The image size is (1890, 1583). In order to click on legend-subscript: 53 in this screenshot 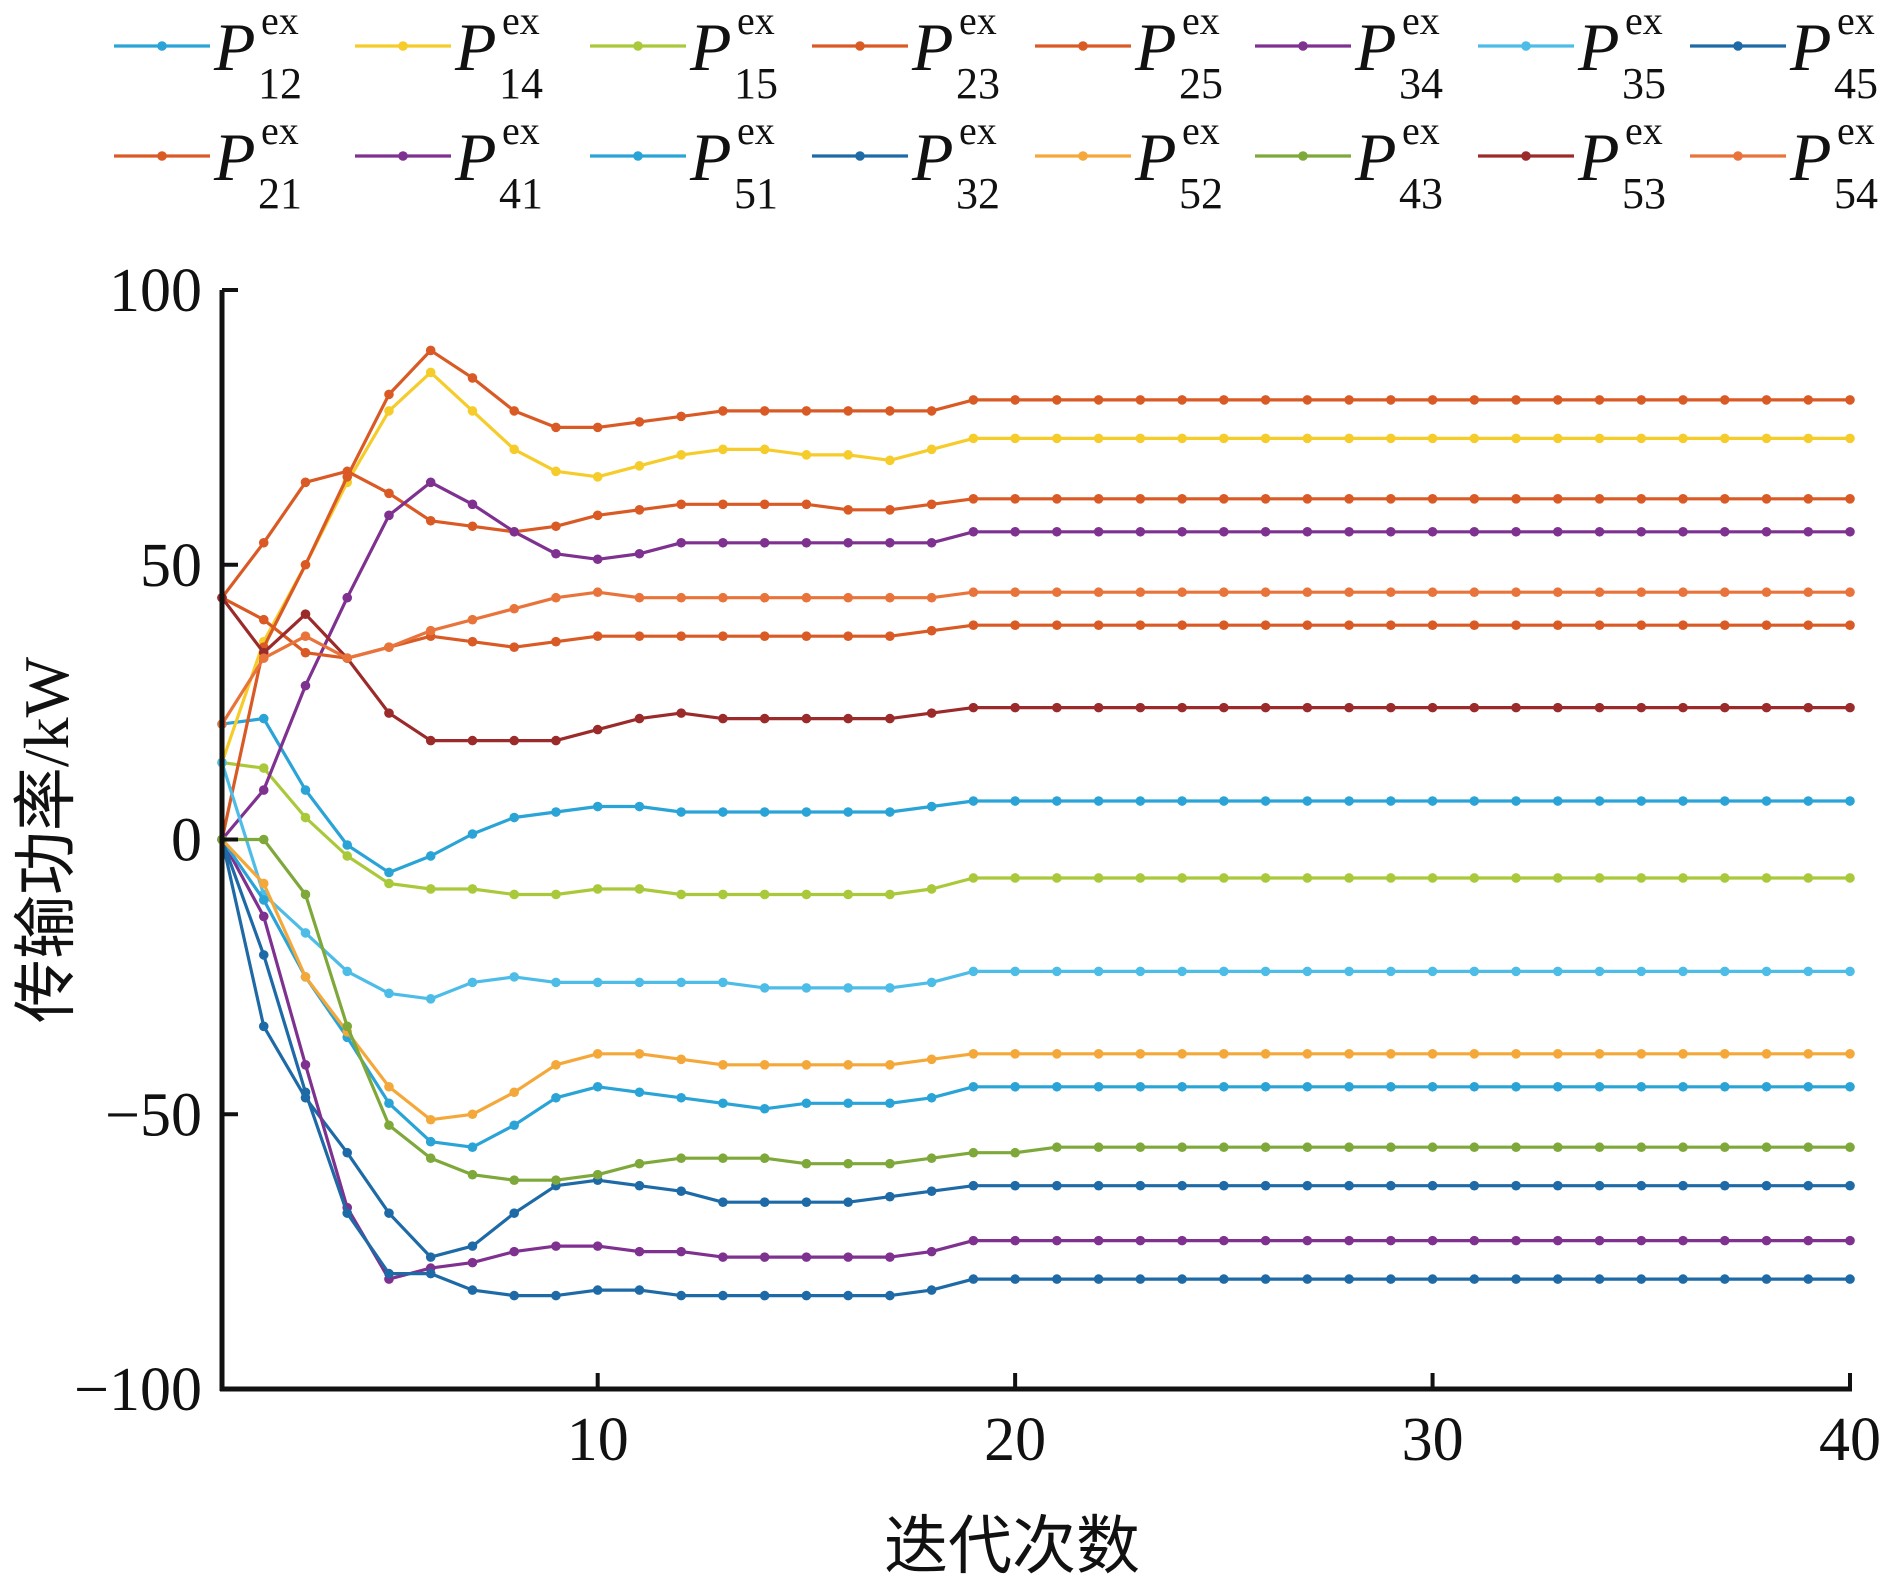, I will do `click(1644, 193)`.